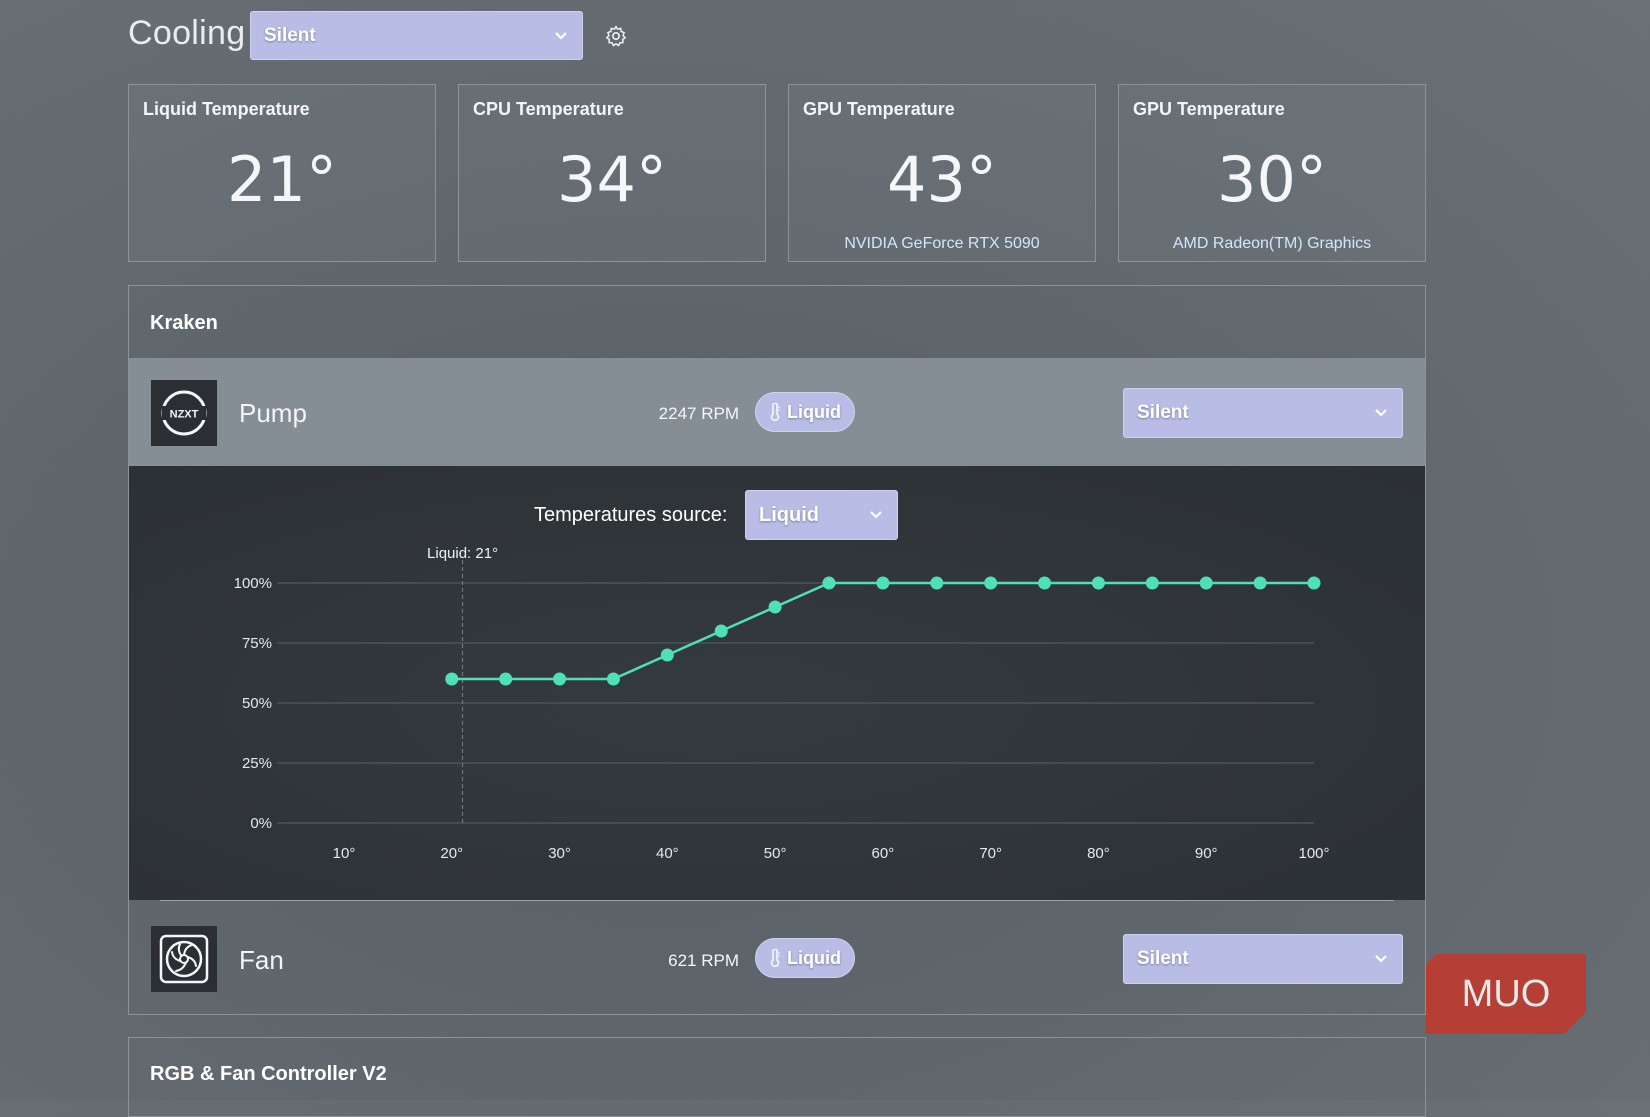 The height and width of the screenshot is (1117, 1650). I want to click on card-device-name: AMD Radeon(TM) Graphics, so click(1272, 243).